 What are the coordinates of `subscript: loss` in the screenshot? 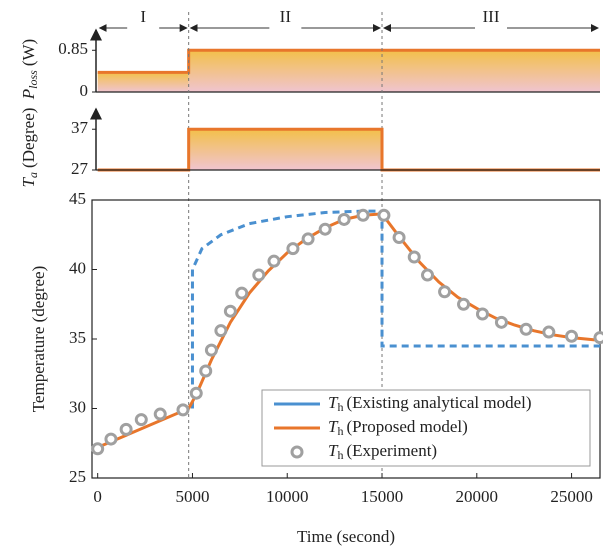 It's located at (33, 79).